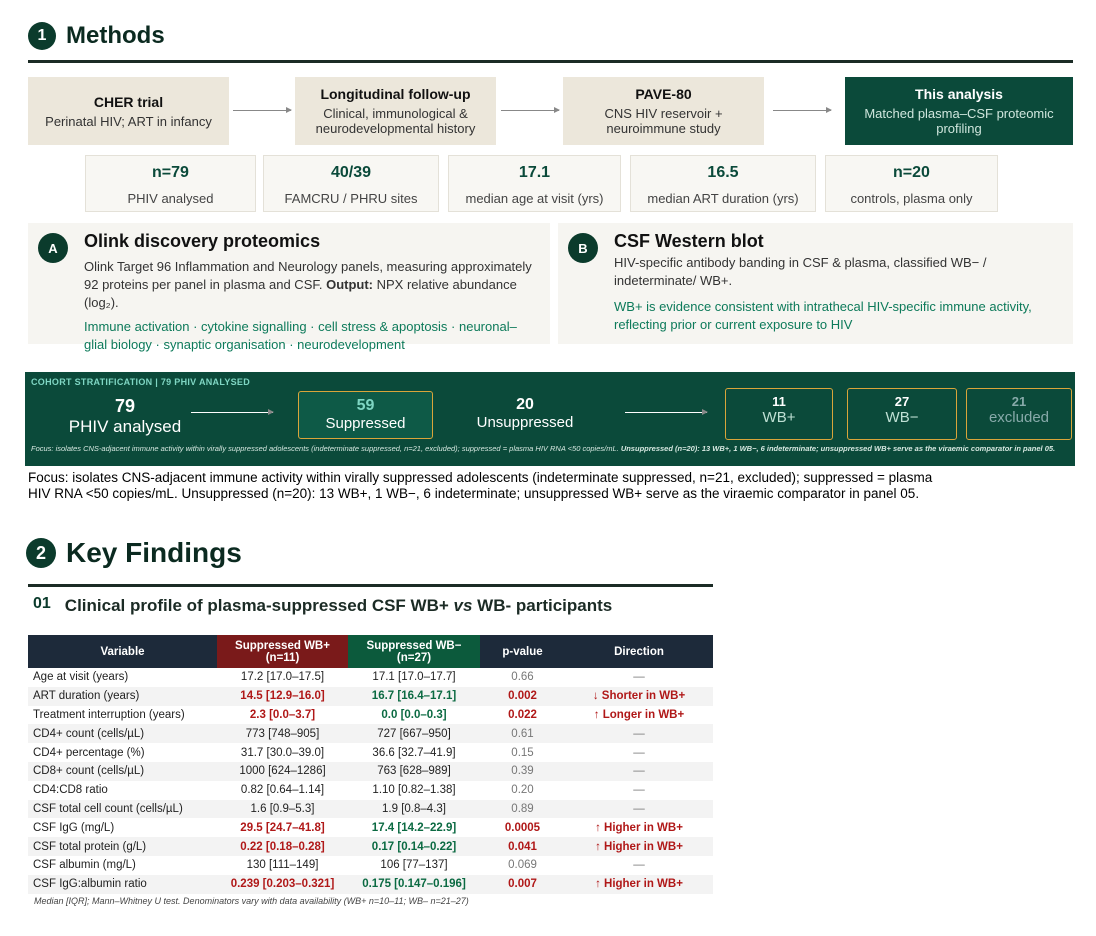 This screenshot has width=1096, height=936. Describe the element at coordinates (41, 553) in the screenshot. I see `section-badge: 2` at that location.